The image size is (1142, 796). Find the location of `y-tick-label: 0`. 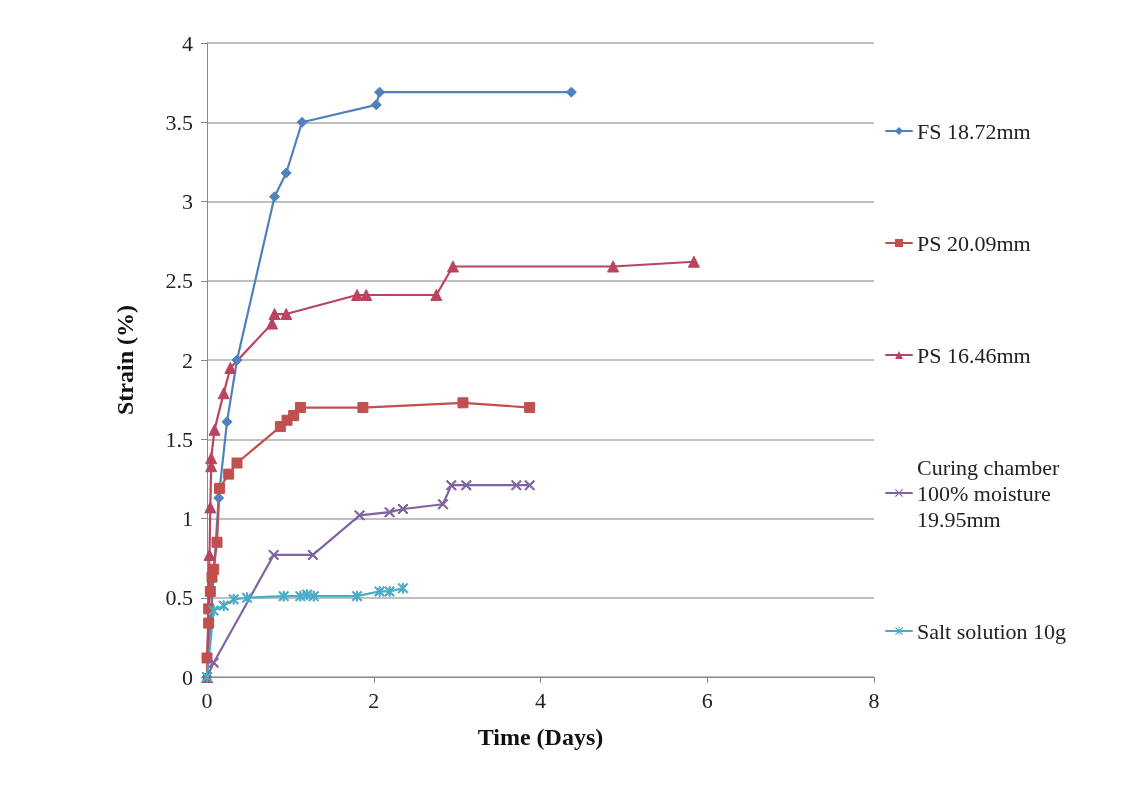

y-tick-label: 0 is located at coordinates (187, 677).